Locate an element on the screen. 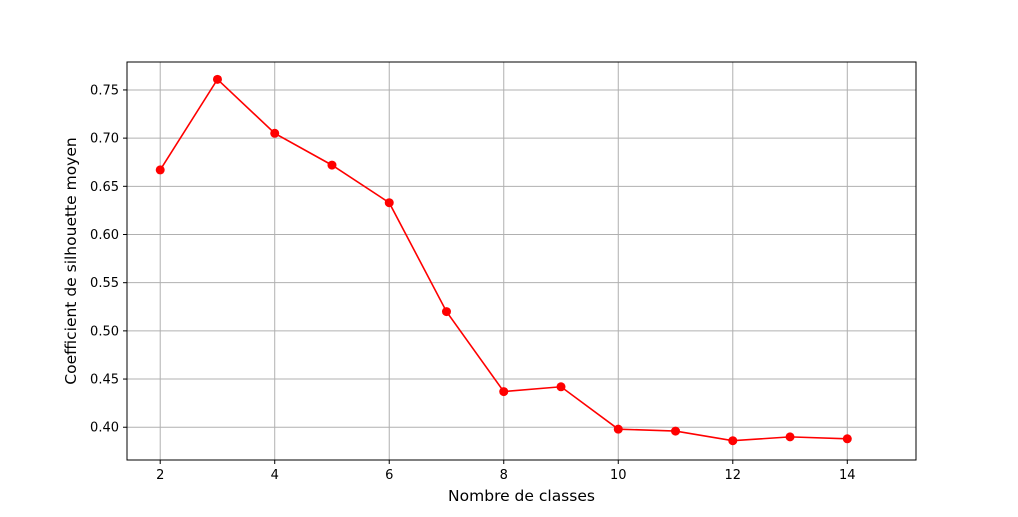 The height and width of the screenshot is (517, 1018). y-tick-label: 0.75 is located at coordinates (104, 90).